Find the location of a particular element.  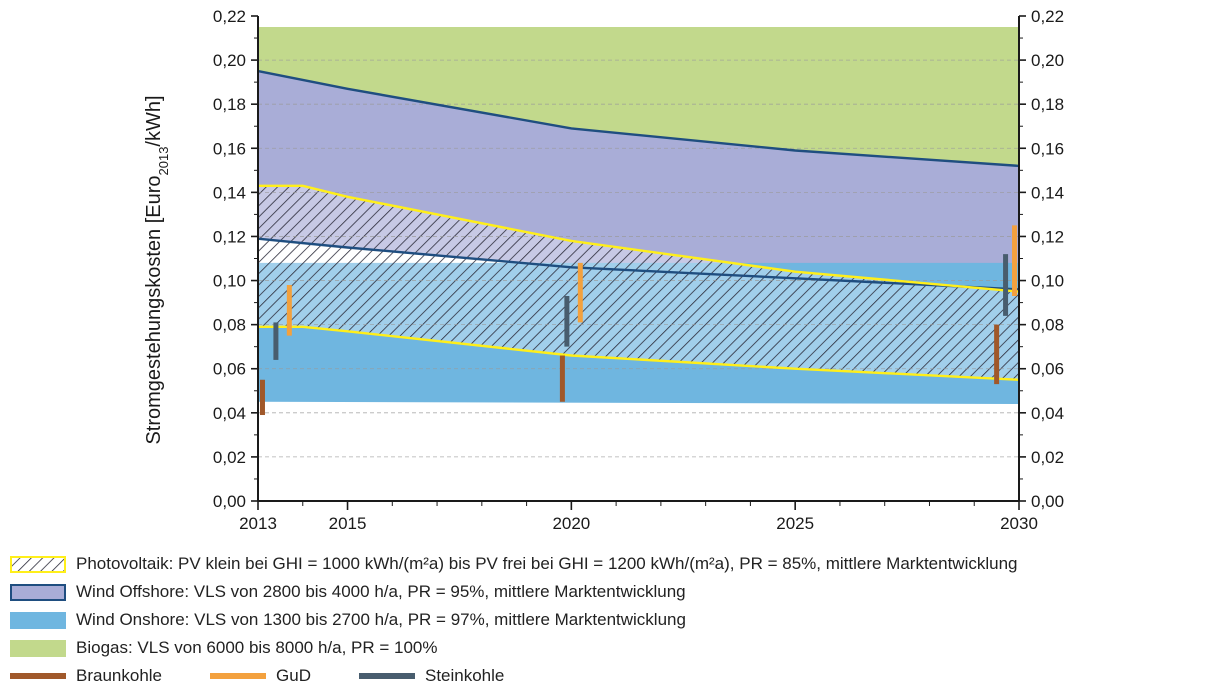

legend-swatch-biogas is located at coordinates (38, 648).